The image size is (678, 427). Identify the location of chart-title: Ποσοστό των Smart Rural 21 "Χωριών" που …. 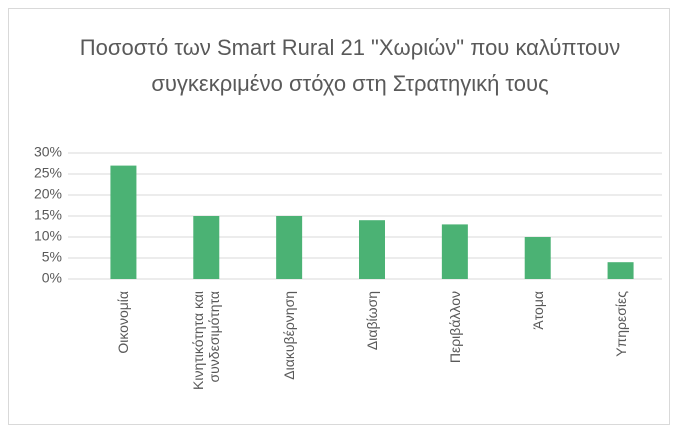
(350, 65).